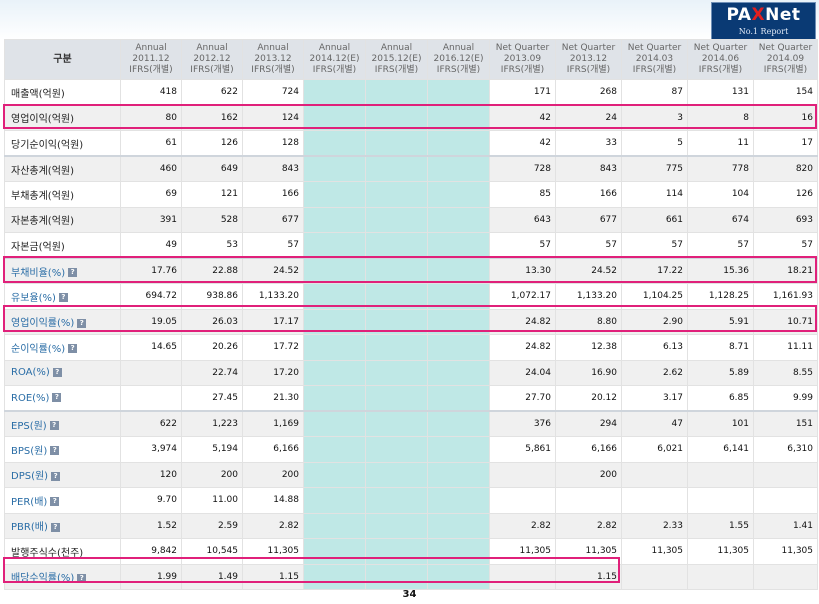 This screenshot has height=604, width=819. What do you see at coordinates (654, 168) in the screenshot?
I see `table-cell: 775` at bounding box center [654, 168].